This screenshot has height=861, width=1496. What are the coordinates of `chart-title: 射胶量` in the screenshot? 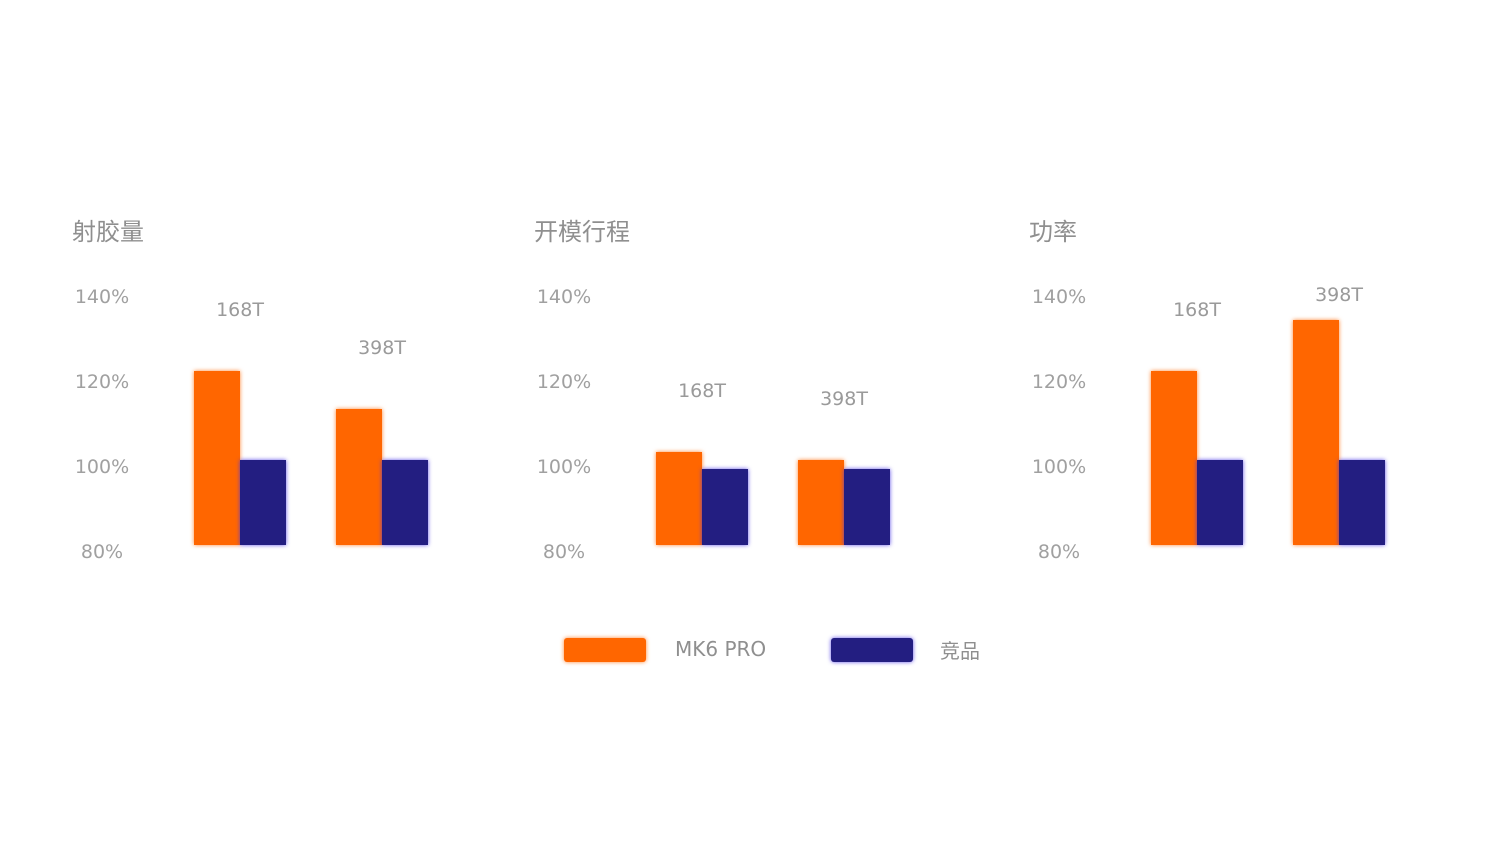 It's located at (108, 232).